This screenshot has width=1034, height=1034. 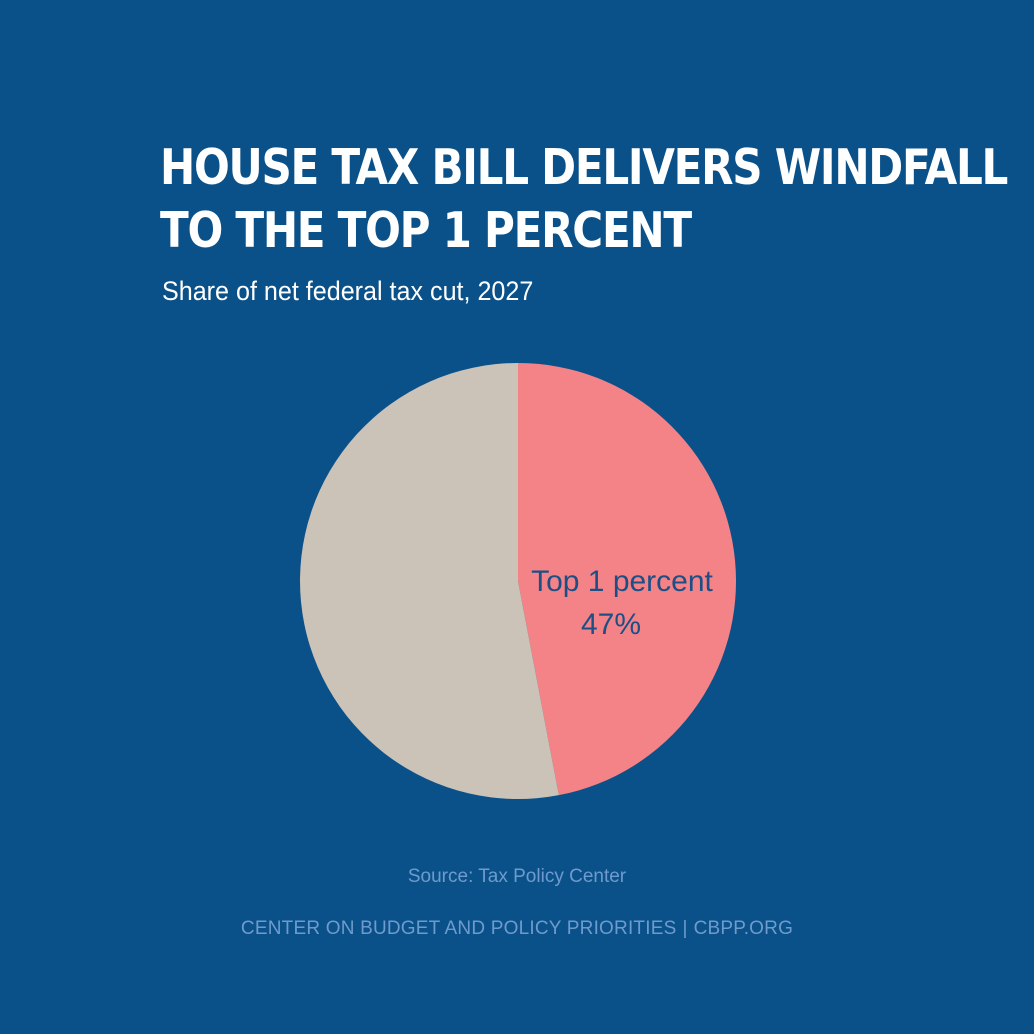 I want to click on source-note: Source: Tax Policy Center, so click(x=517, y=876).